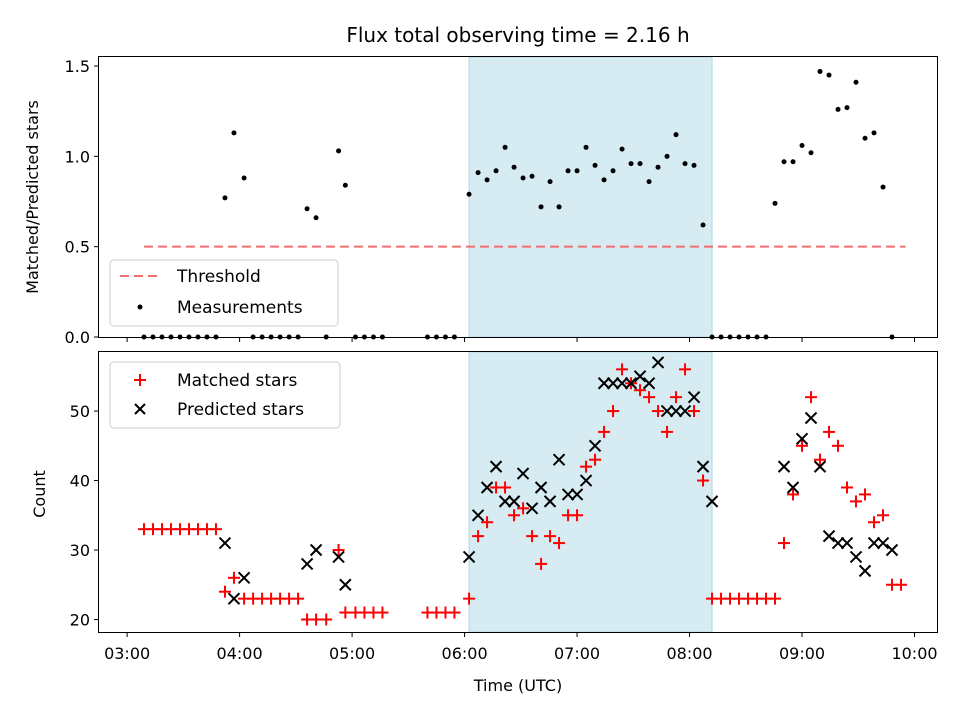 The width and height of the screenshot is (960, 720). Describe the element at coordinates (218, 277) in the screenshot. I see `legend-threshold-label: Threshold` at that location.